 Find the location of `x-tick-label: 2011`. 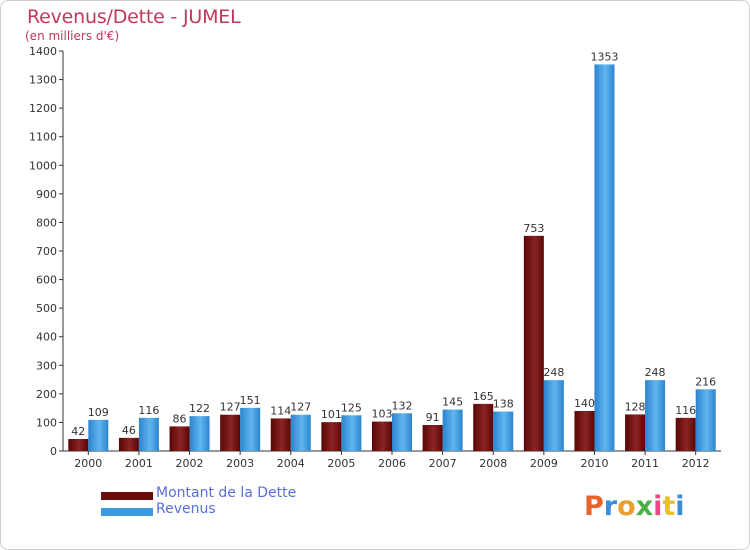

x-tick-label: 2011 is located at coordinates (645, 463).